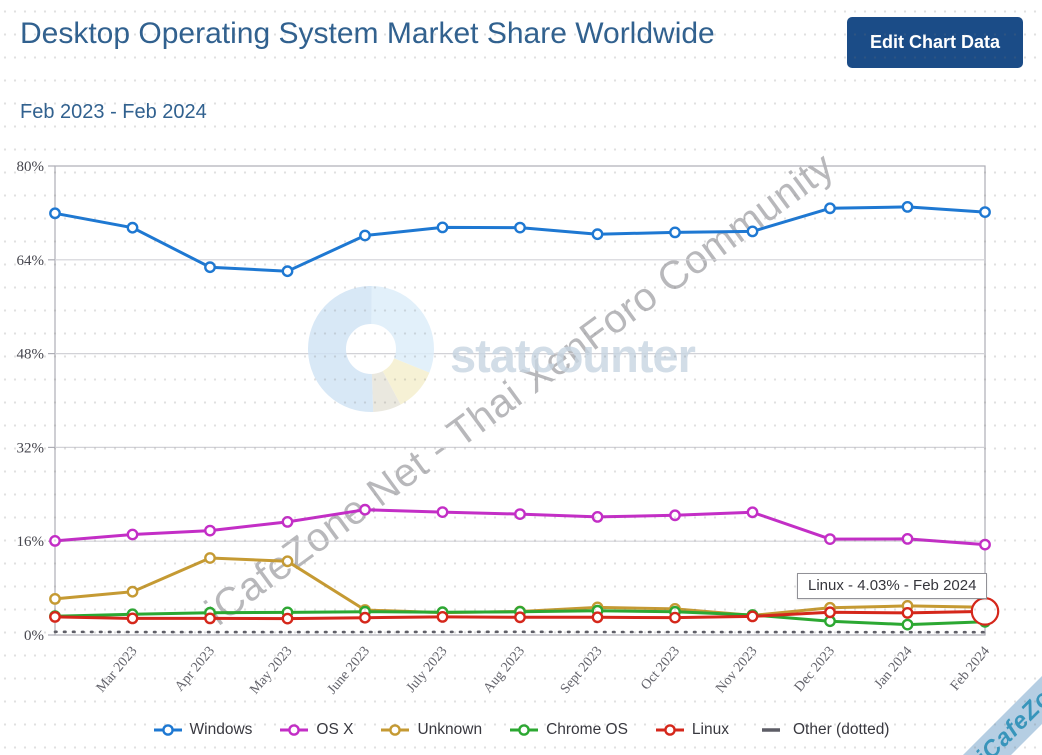 The image size is (1042, 755). What do you see at coordinates (335, 729) in the screenshot?
I see `legend-label-os-x: OS X` at bounding box center [335, 729].